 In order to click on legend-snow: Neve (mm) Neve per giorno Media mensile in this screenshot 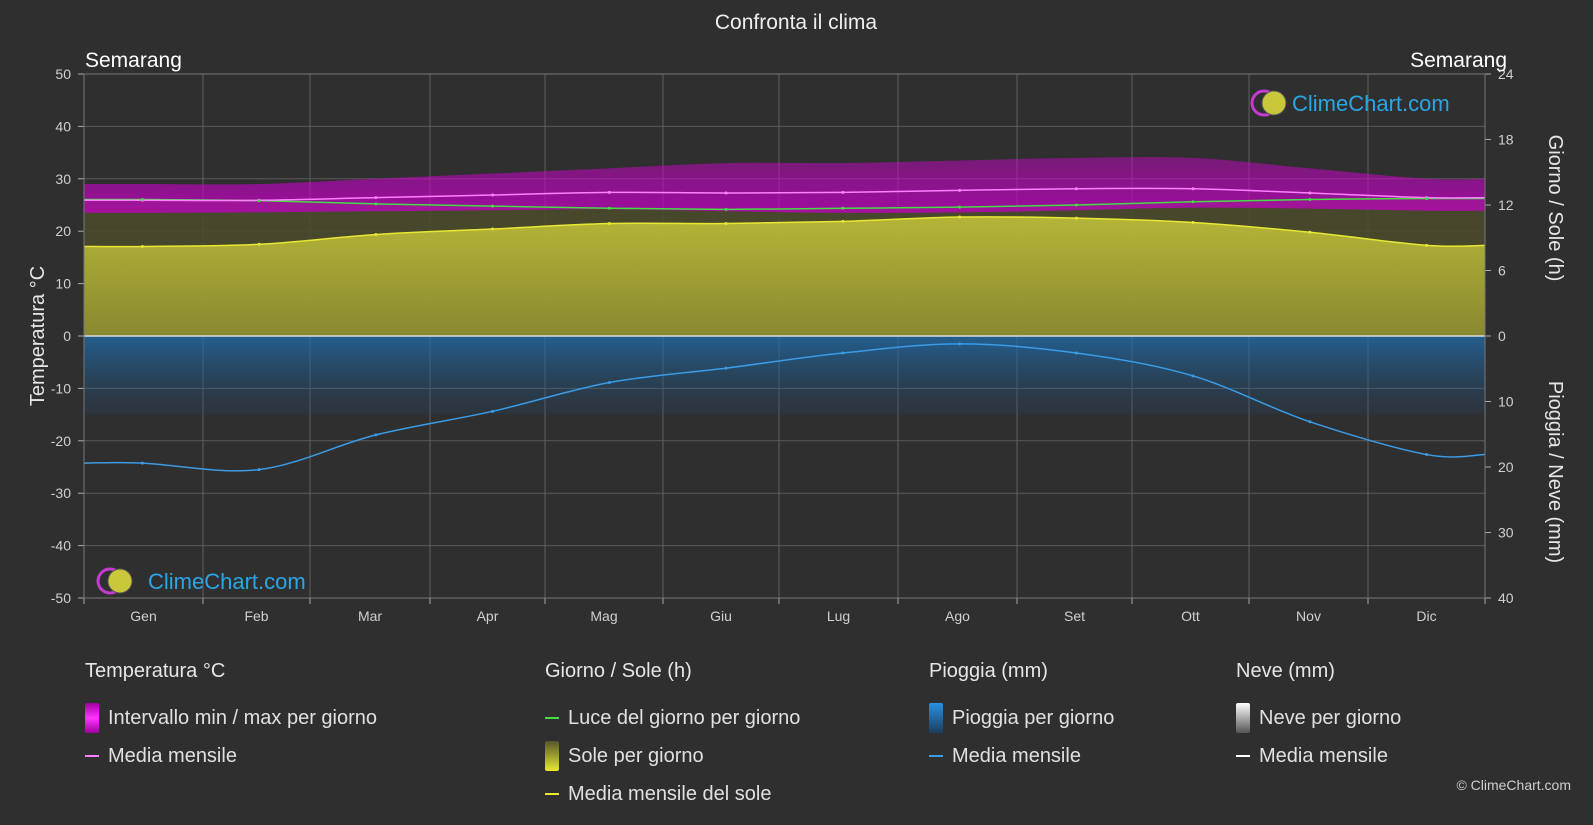, I will do `click(1318, 717)`.